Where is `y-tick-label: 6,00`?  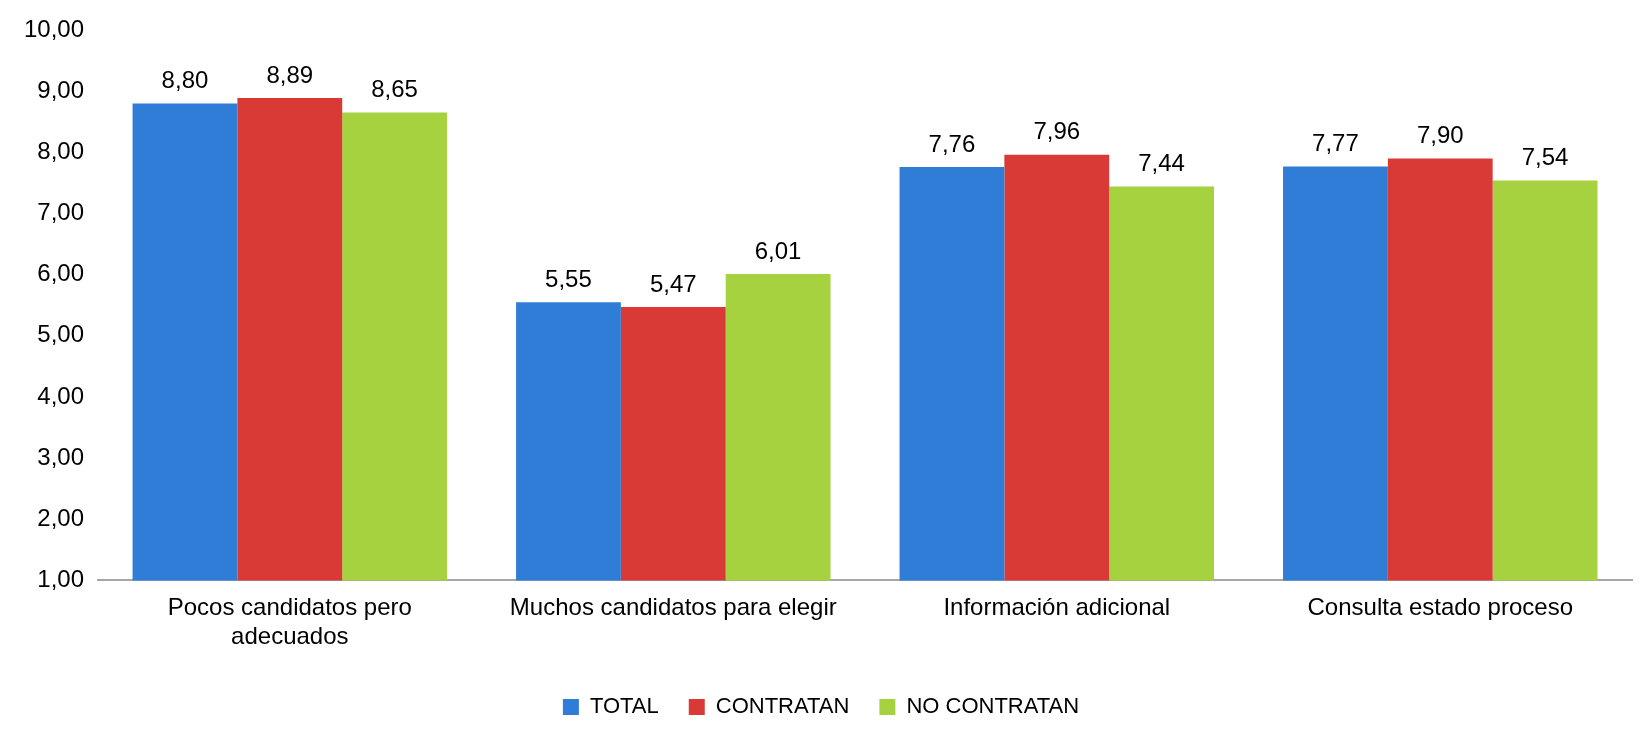 y-tick-label: 6,00 is located at coordinates (61, 273).